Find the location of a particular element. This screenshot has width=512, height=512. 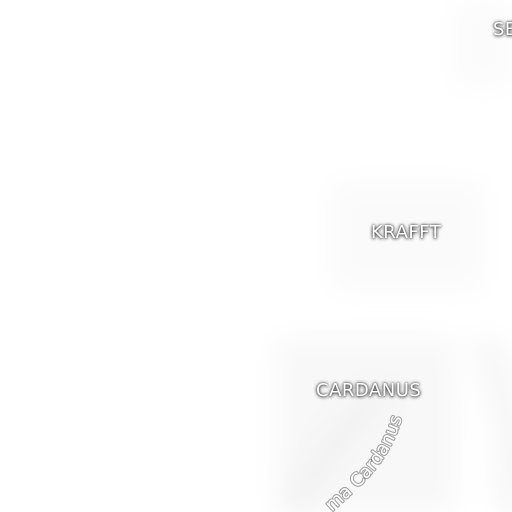

crater-label-cardanus: CARDANUS is located at coordinates (369, 390).